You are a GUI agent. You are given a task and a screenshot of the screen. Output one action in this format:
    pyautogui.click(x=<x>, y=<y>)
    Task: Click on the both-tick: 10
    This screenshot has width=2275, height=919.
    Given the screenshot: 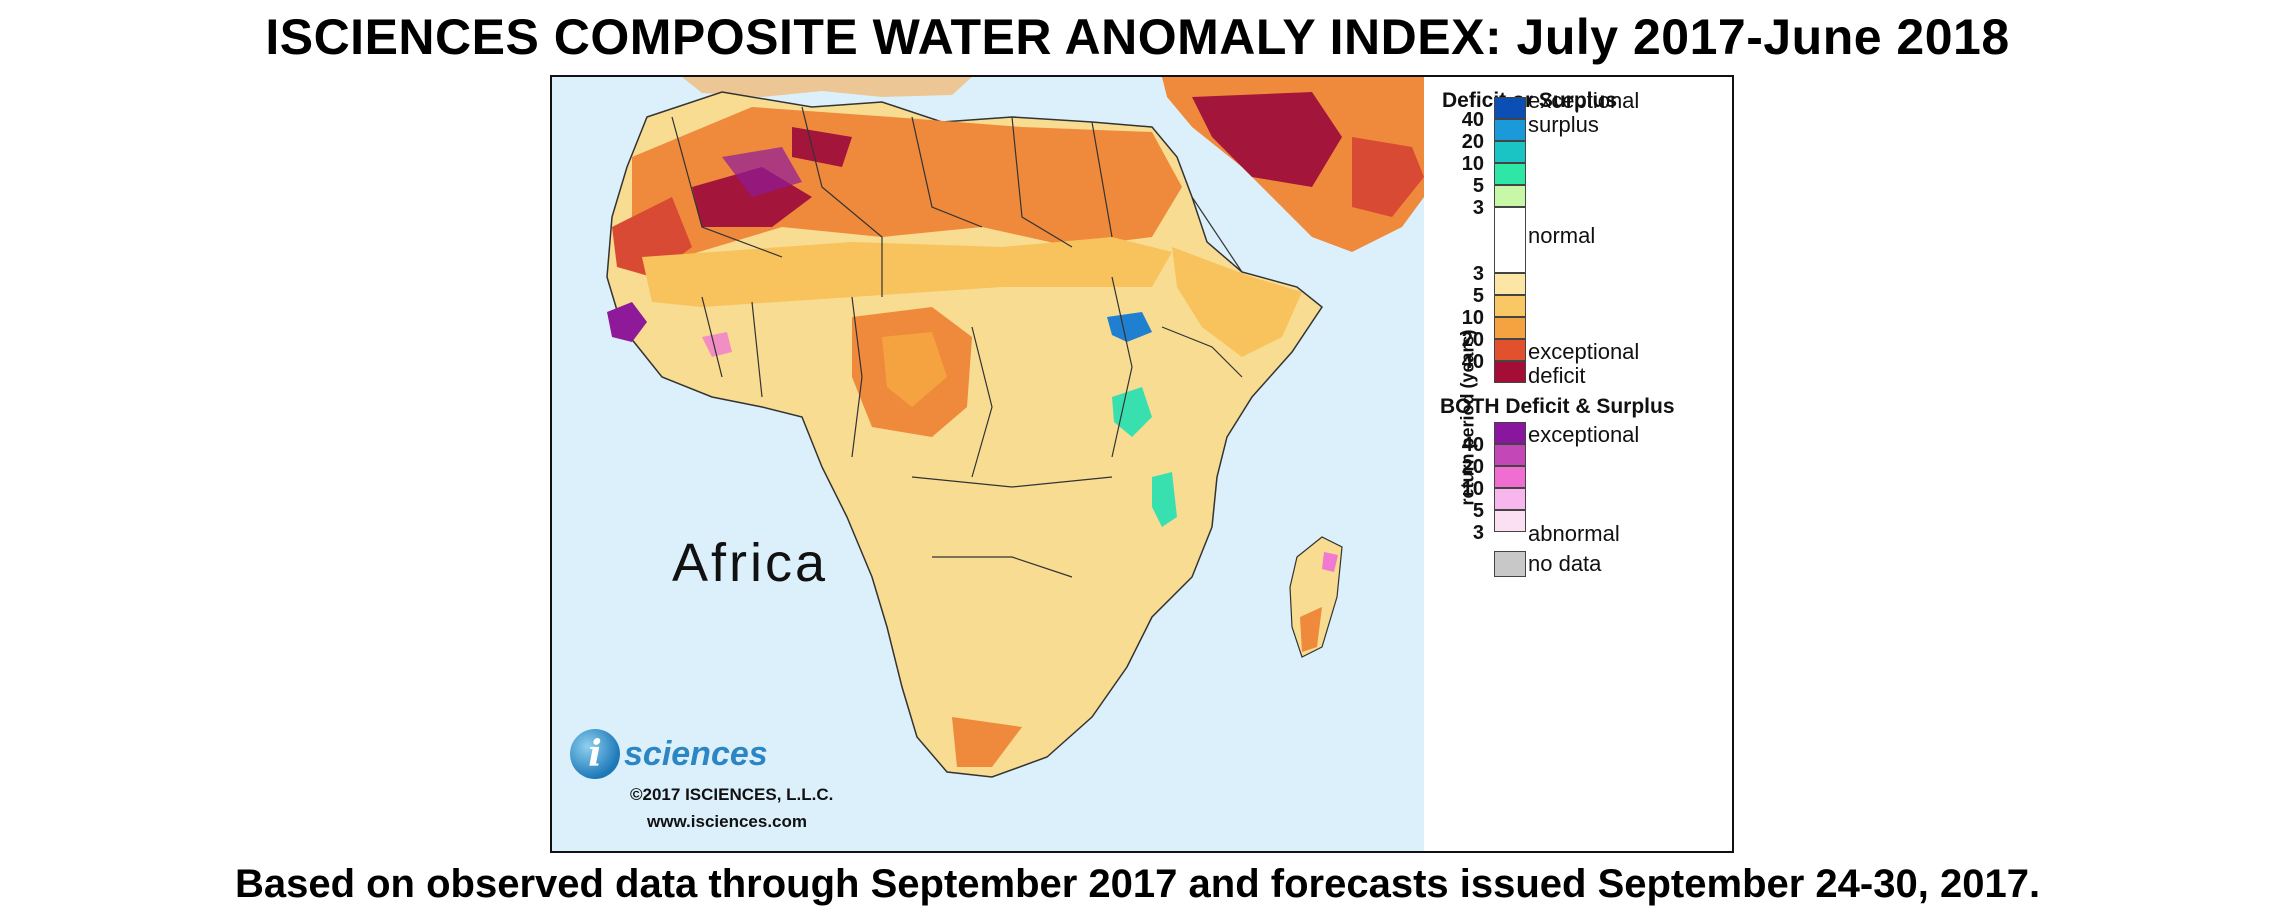 What is the action you would take?
    pyautogui.click(x=1472, y=489)
    